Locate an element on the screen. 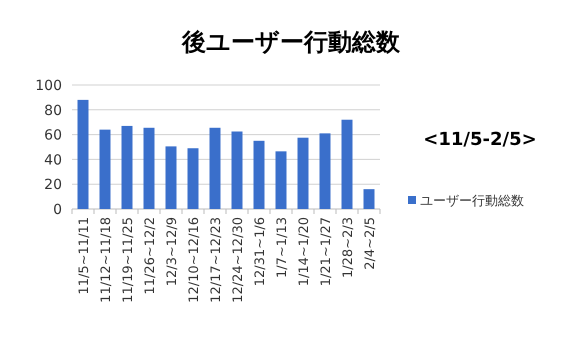 The width and height of the screenshot is (583, 341). legend-label: ユーザー行動総数 is located at coordinates (472, 201).